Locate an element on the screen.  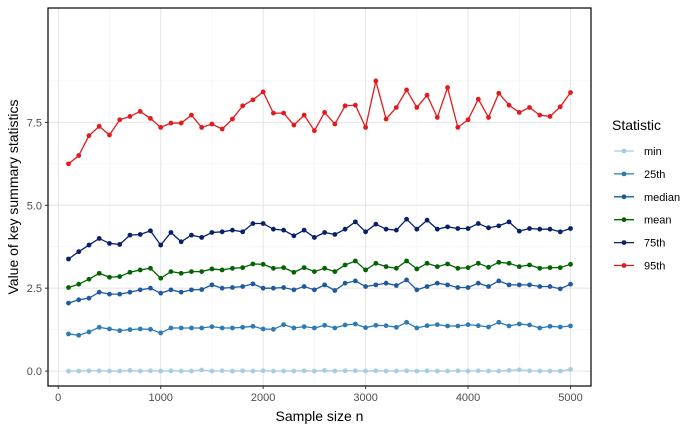
series-median is located at coordinates (319, 291).